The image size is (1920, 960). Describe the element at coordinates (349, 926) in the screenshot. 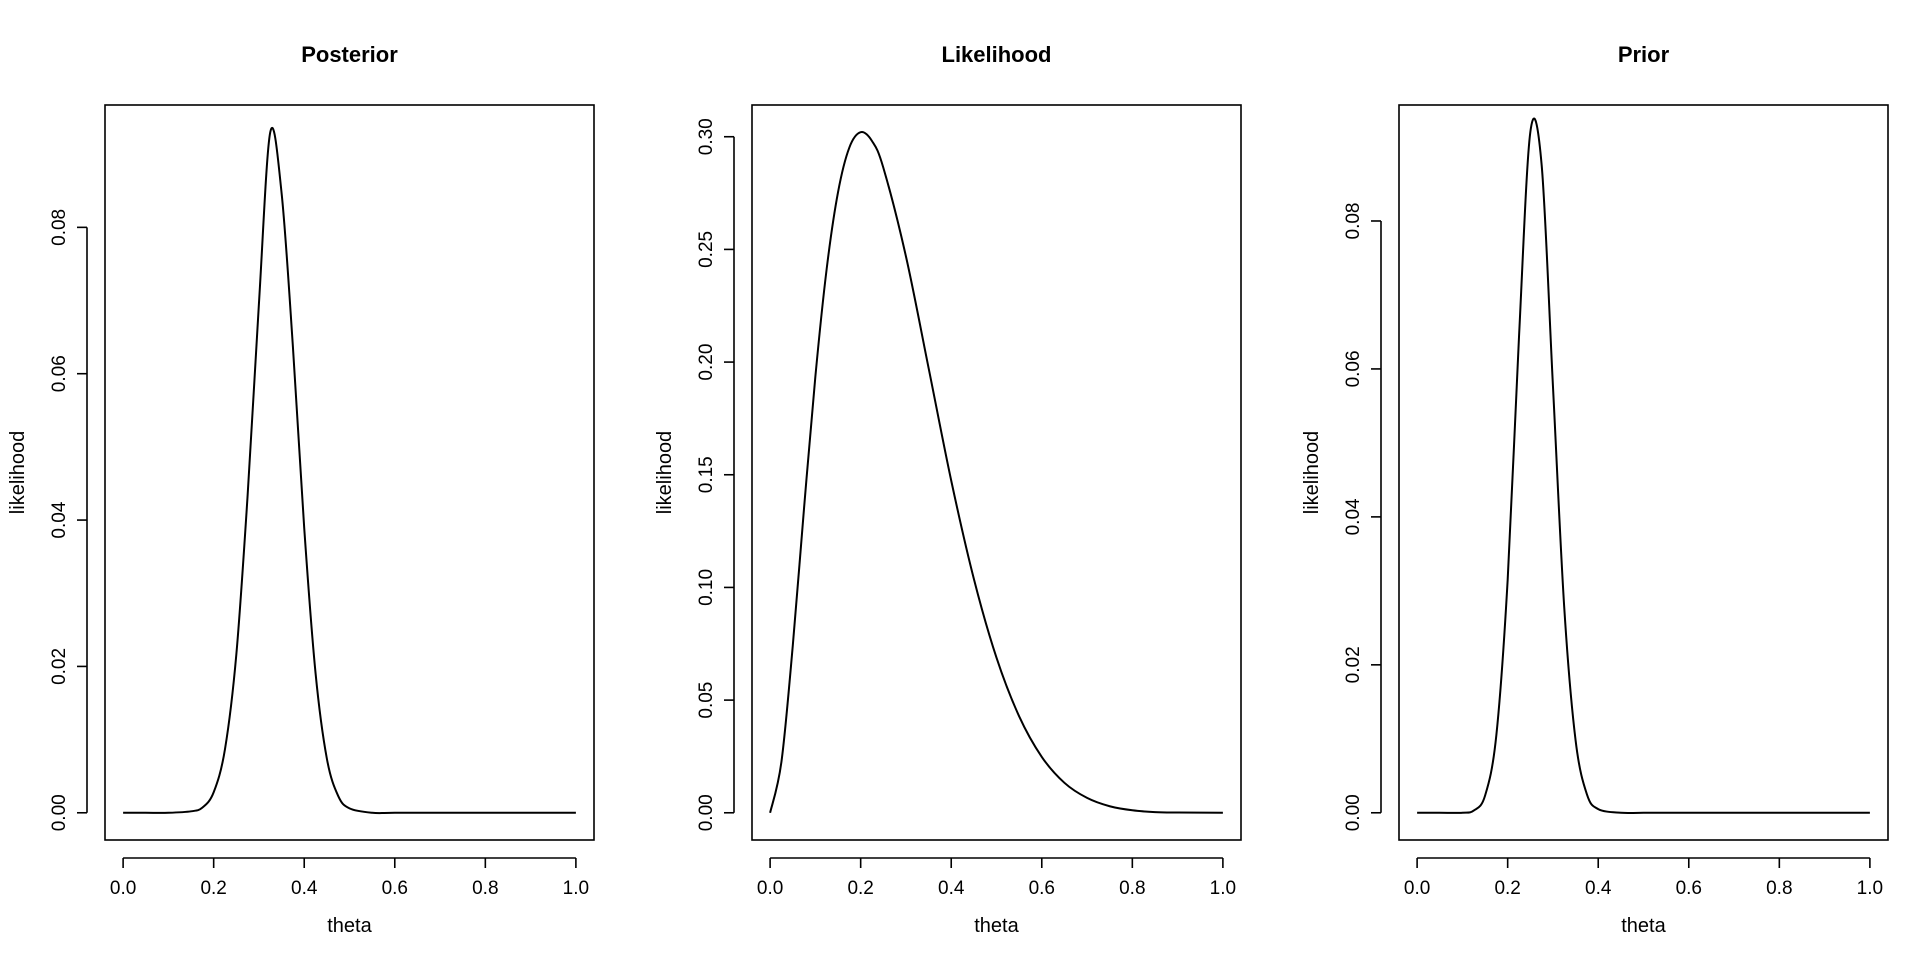

I see `posterior-x-axis-label: theta` at that location.